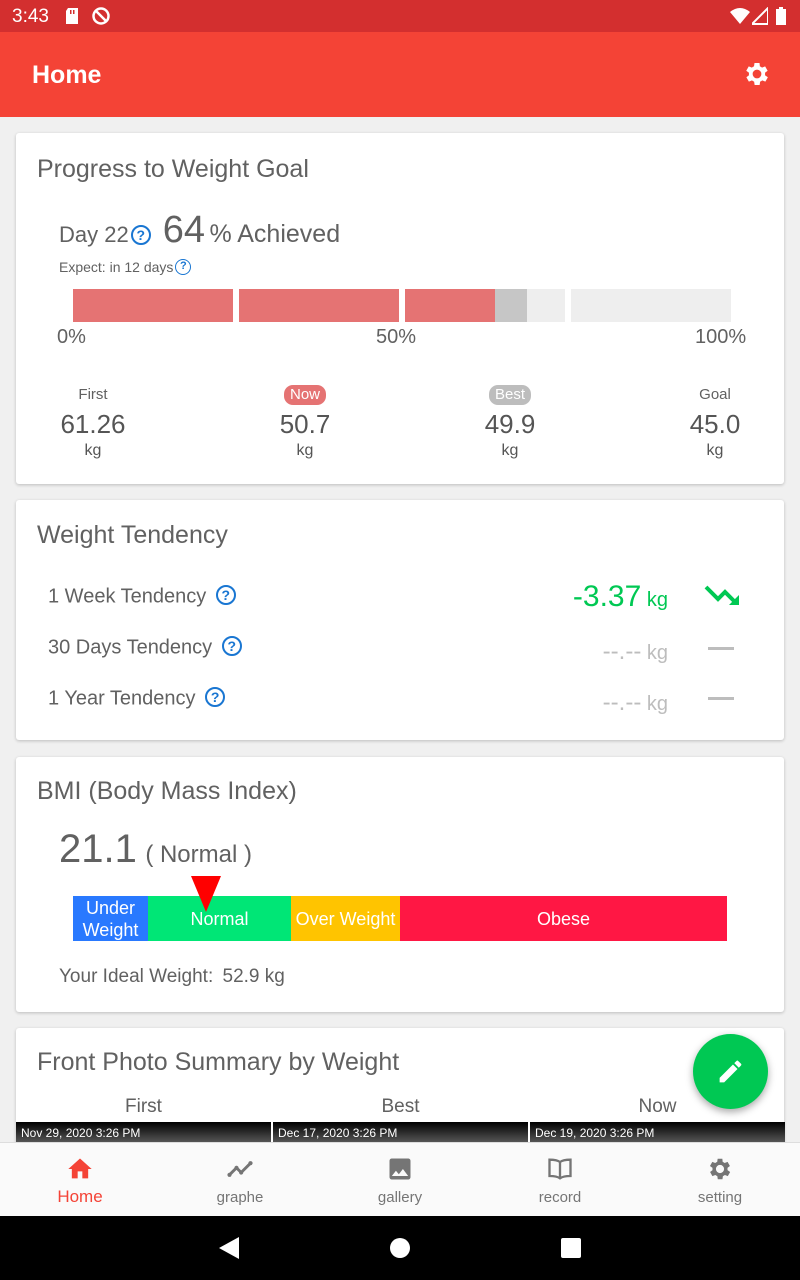 The height and width of the screenshot is (1280, 800). Describe the element at coordinates (219, 918) in the screenshot. I see `bmi-normal: Normal` at that location.